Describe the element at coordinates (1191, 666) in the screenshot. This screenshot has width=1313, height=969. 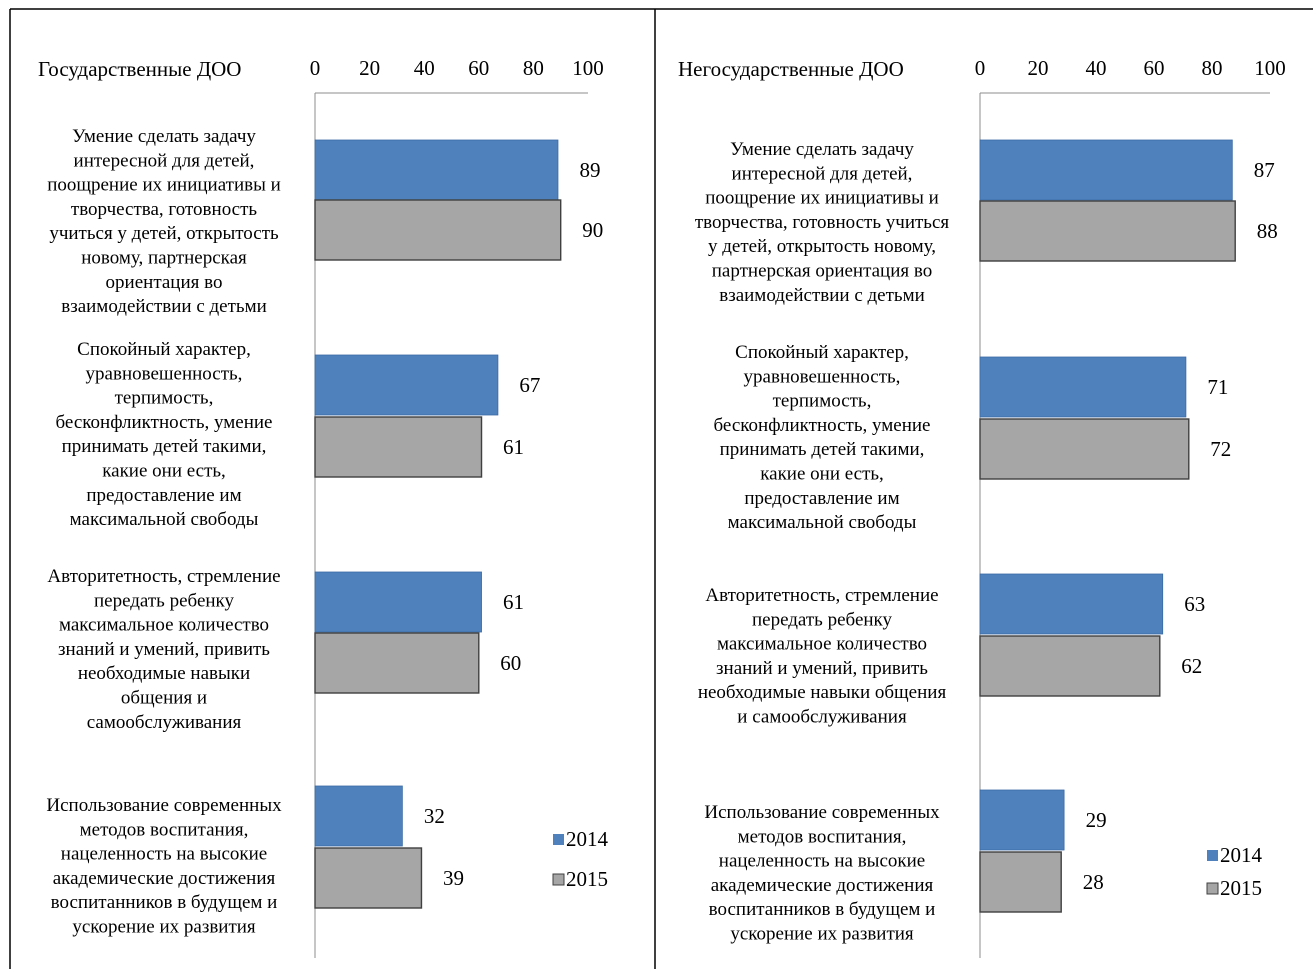
I see `data-label: 62` at that location.